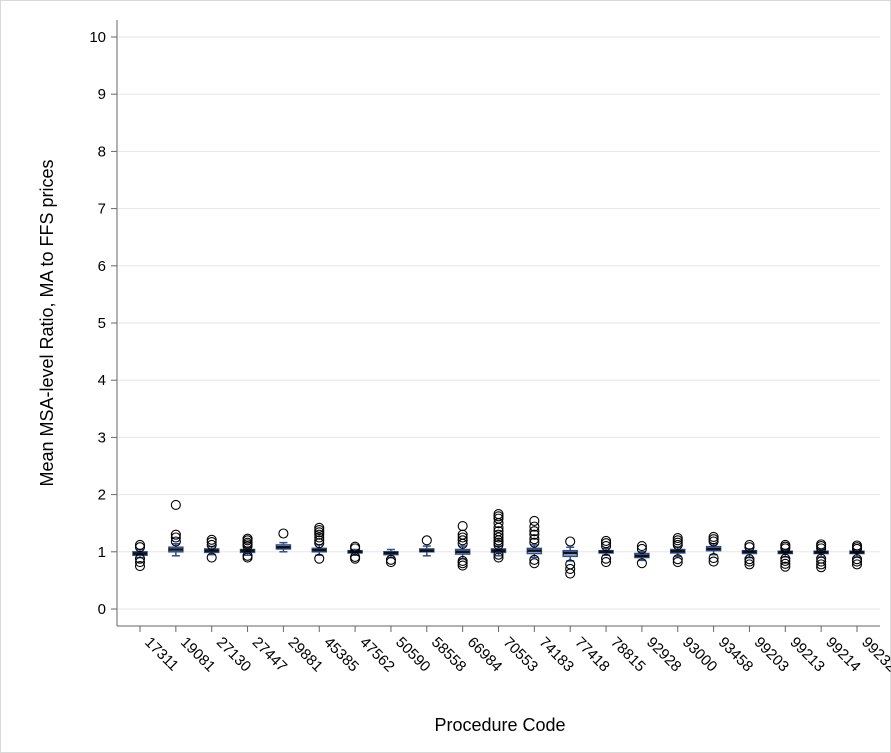 The image size is (891, 753). I want to click on boxes, so click(498, 539).